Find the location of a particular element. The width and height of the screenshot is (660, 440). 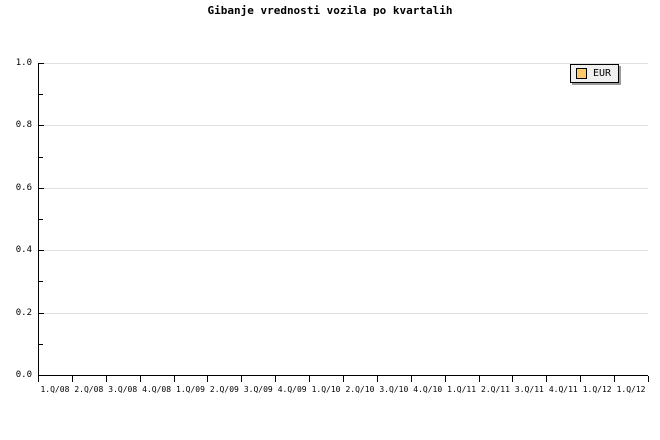

chart-legend: EUR is located at coordinates (595, 73).